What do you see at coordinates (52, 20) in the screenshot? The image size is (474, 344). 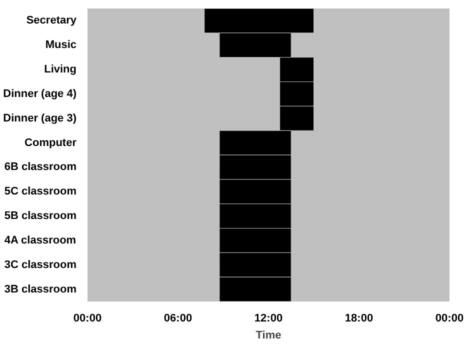 I see `y-tick-label: Secretary` at bounding box center [52, 20].